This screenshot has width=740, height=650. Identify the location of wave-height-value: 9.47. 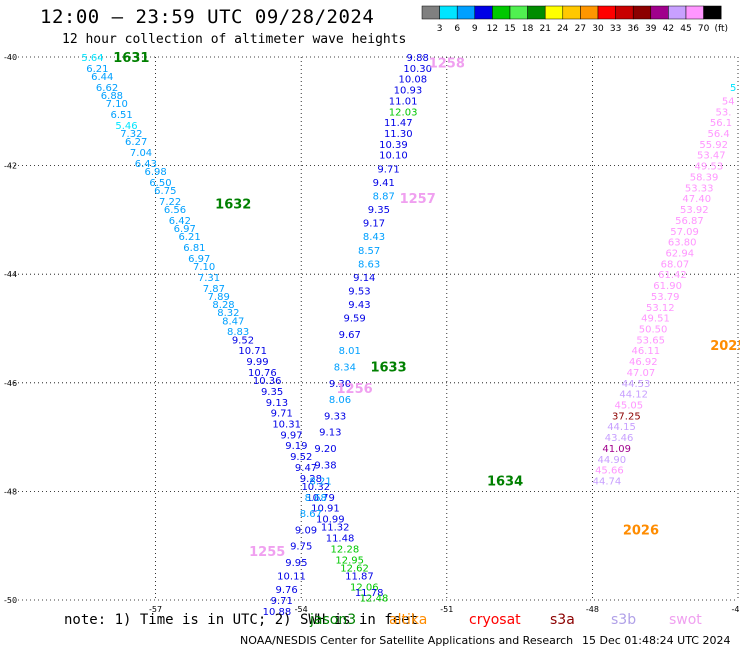
(306, 468).